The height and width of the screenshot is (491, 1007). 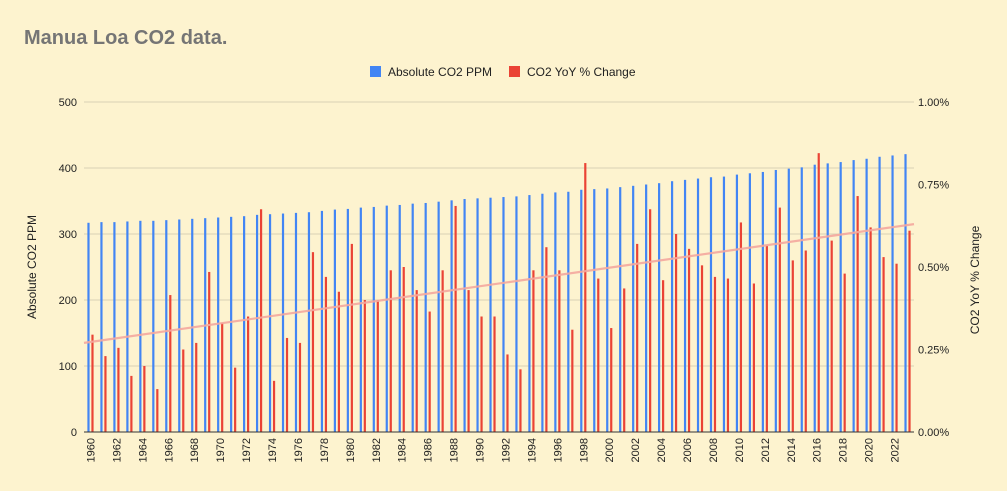 I want to click on x-tick-label: 1980, so click(x=351, y=450).